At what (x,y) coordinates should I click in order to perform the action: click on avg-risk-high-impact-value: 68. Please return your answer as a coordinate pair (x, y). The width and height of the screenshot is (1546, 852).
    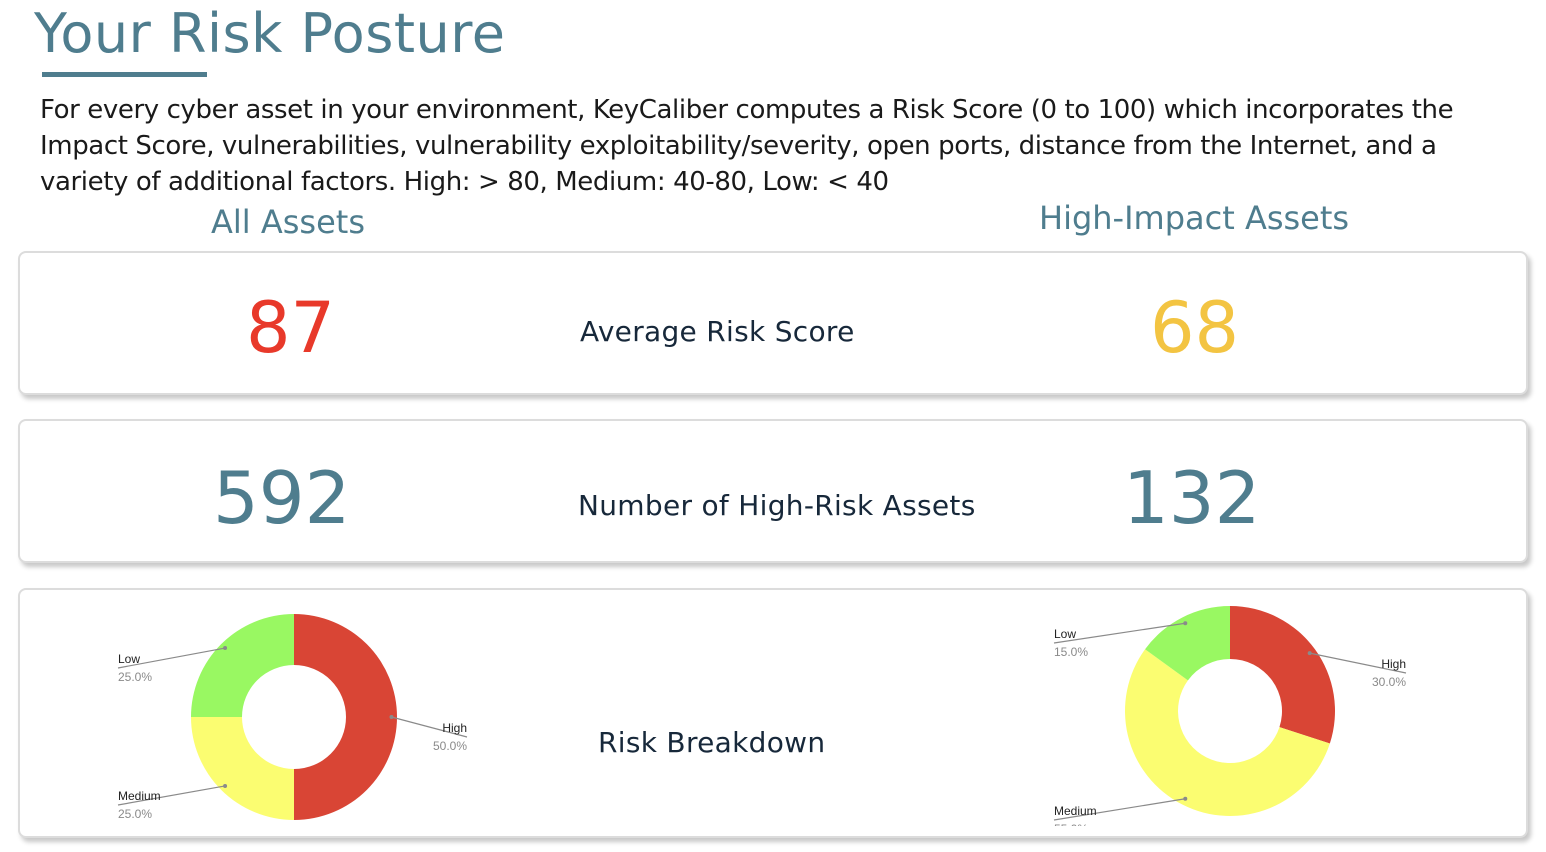
    Looking at the image, I should click on (1195, 328).